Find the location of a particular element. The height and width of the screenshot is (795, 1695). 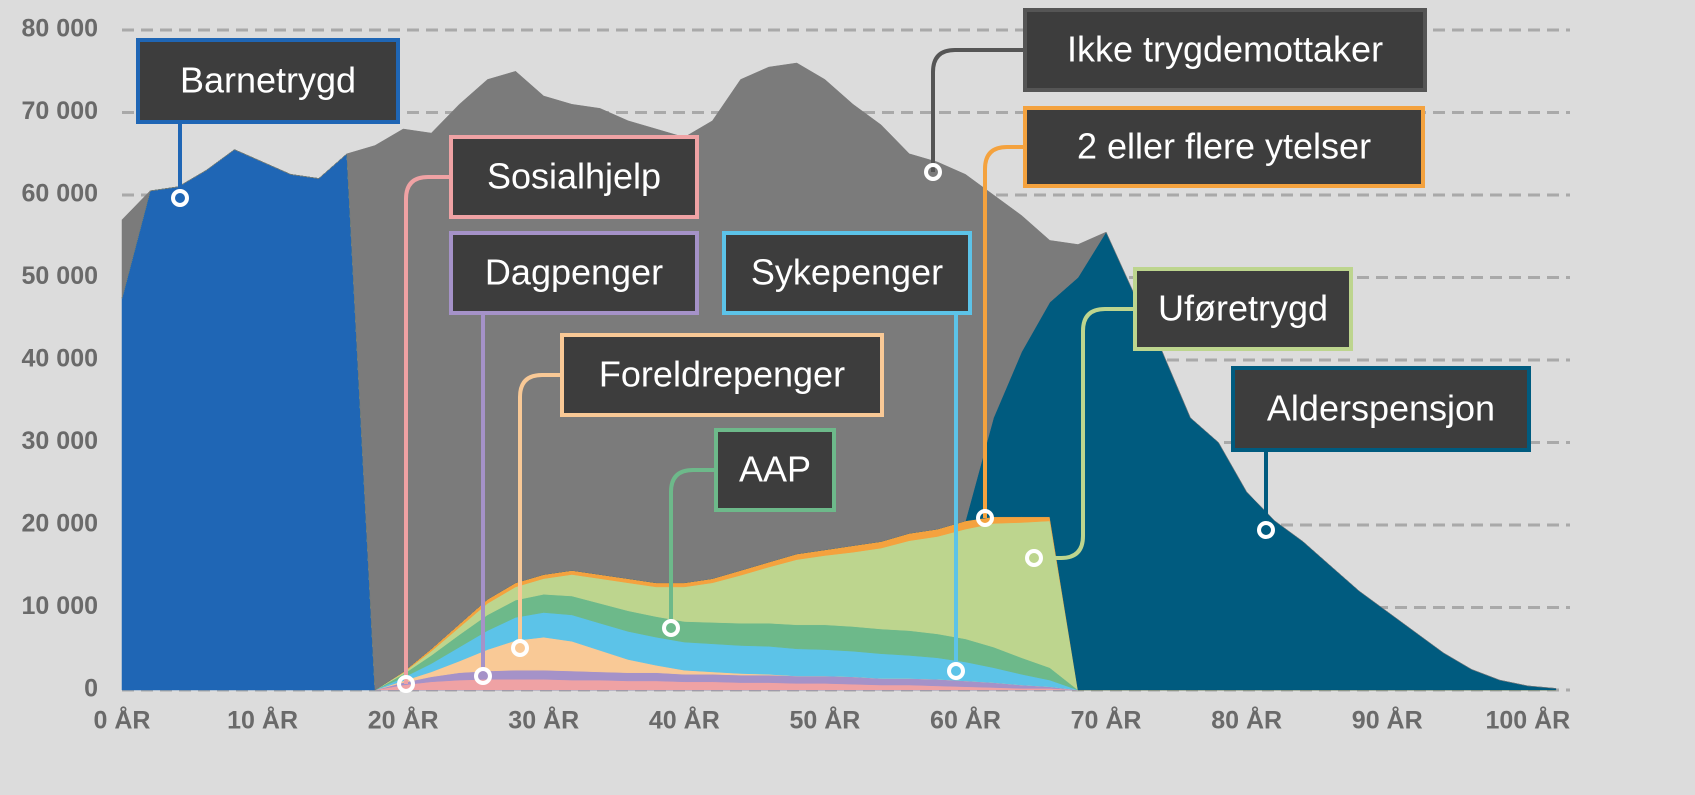

callout: Sosialhjelp is located at coordinates (548, 414).